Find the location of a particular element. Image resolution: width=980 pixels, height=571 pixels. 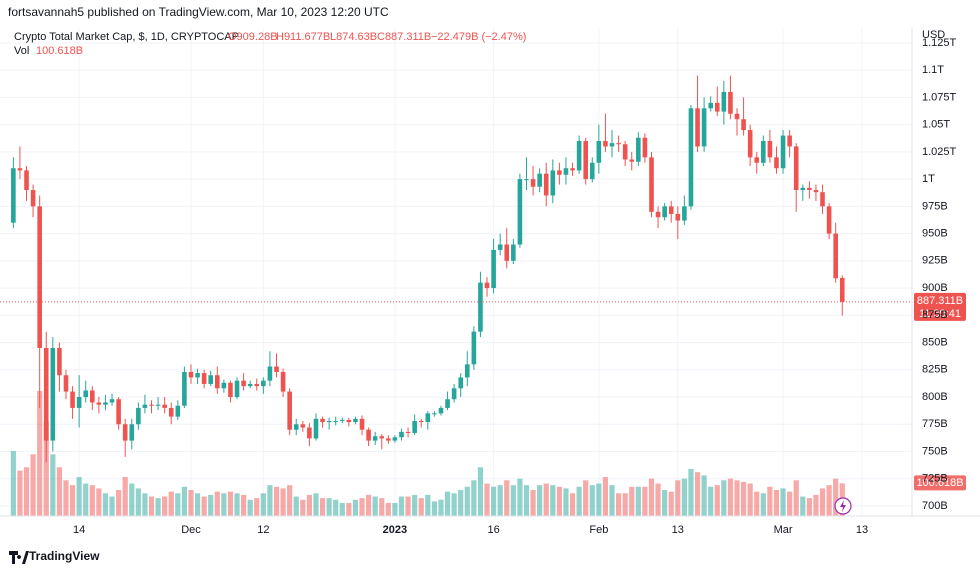

y-tick-label: 1.1T is located at coordinates (933, 70).